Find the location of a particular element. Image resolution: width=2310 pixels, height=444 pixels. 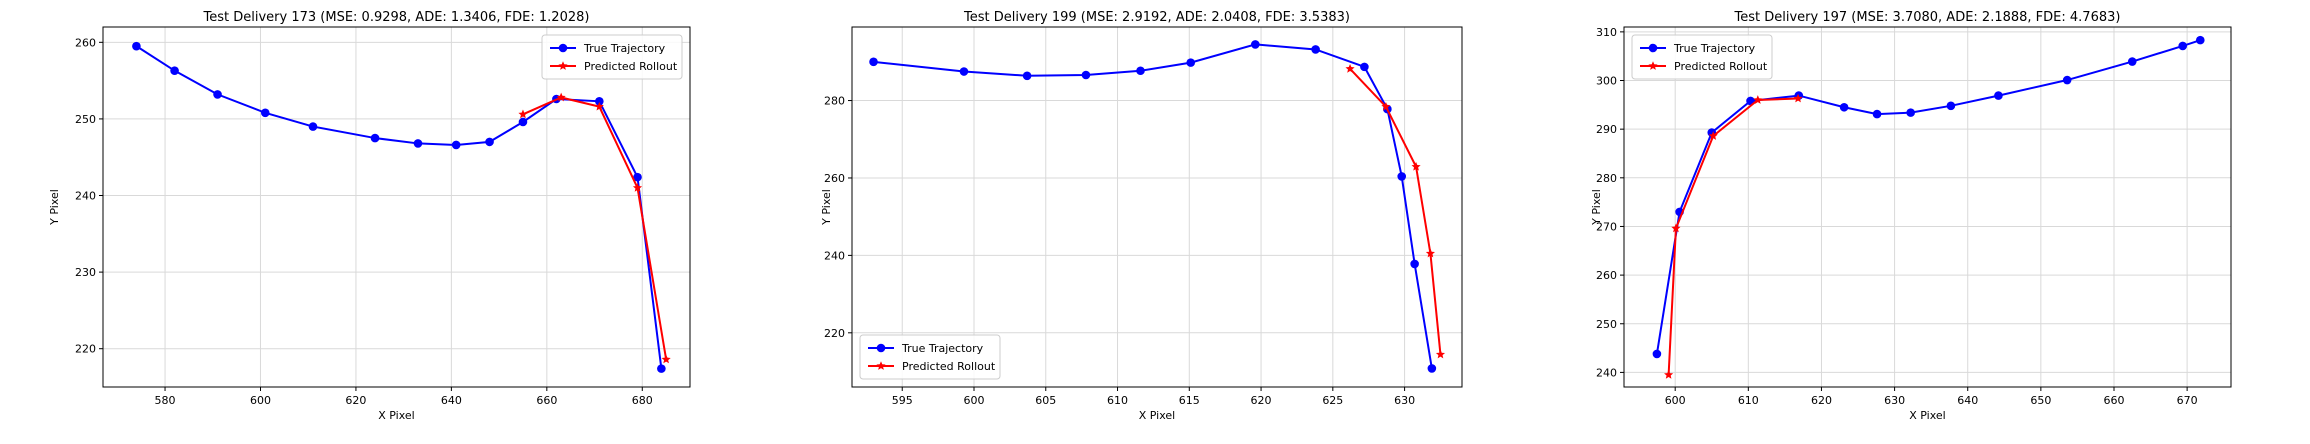

y-tick-label: 310 is located at coordinates (1606, 32).